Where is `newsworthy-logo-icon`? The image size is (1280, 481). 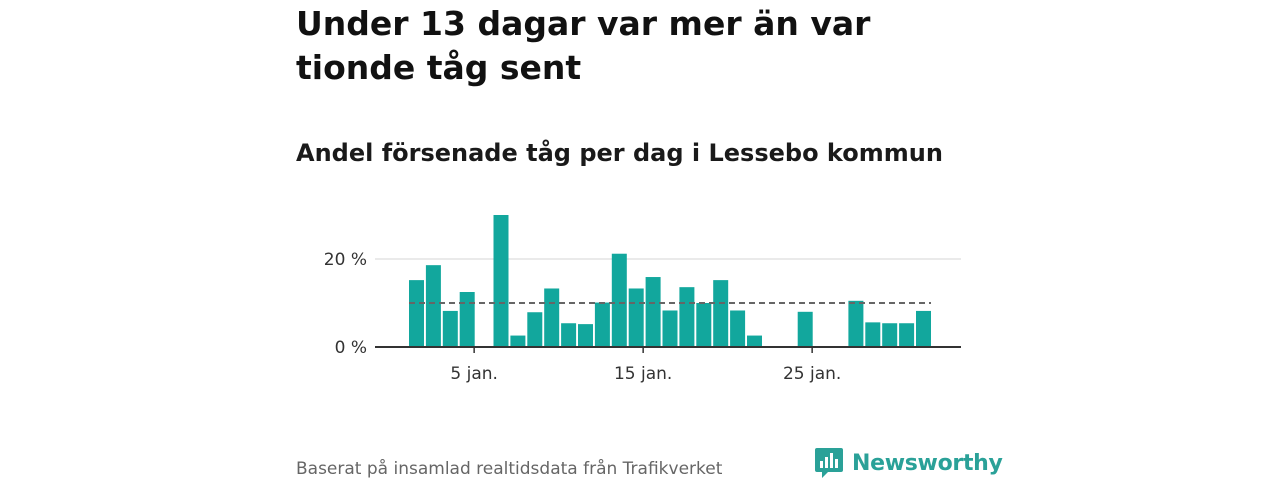
newsworthy-logo-icon is located at coordinates (829, 463).